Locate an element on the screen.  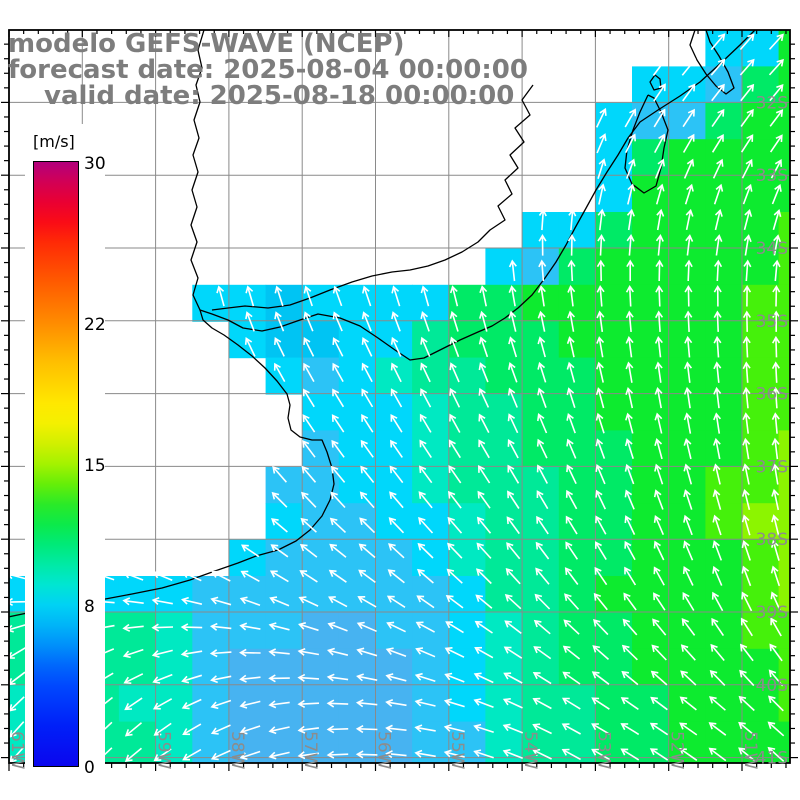
coastline-lagoonlet is located at coordinates (655, 82).